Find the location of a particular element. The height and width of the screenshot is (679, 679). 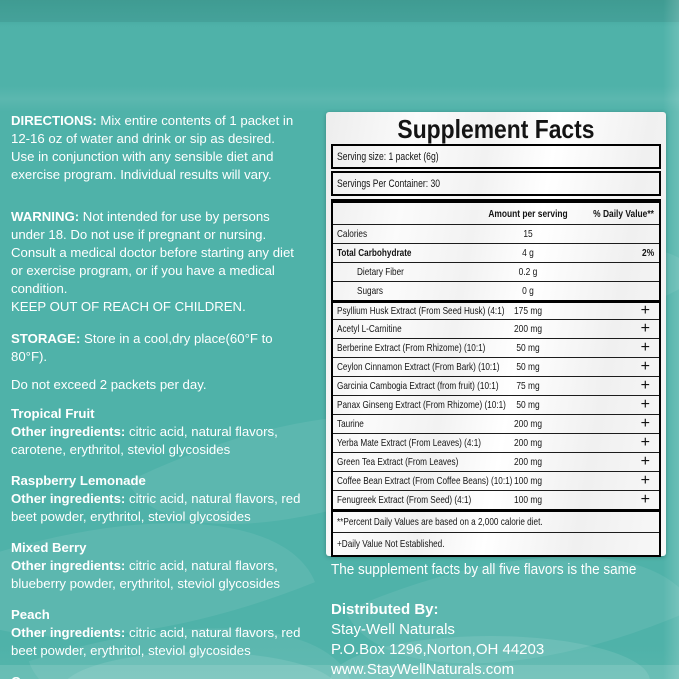

ingredient-amount: 75 mg is located at coordinates (528, 386).